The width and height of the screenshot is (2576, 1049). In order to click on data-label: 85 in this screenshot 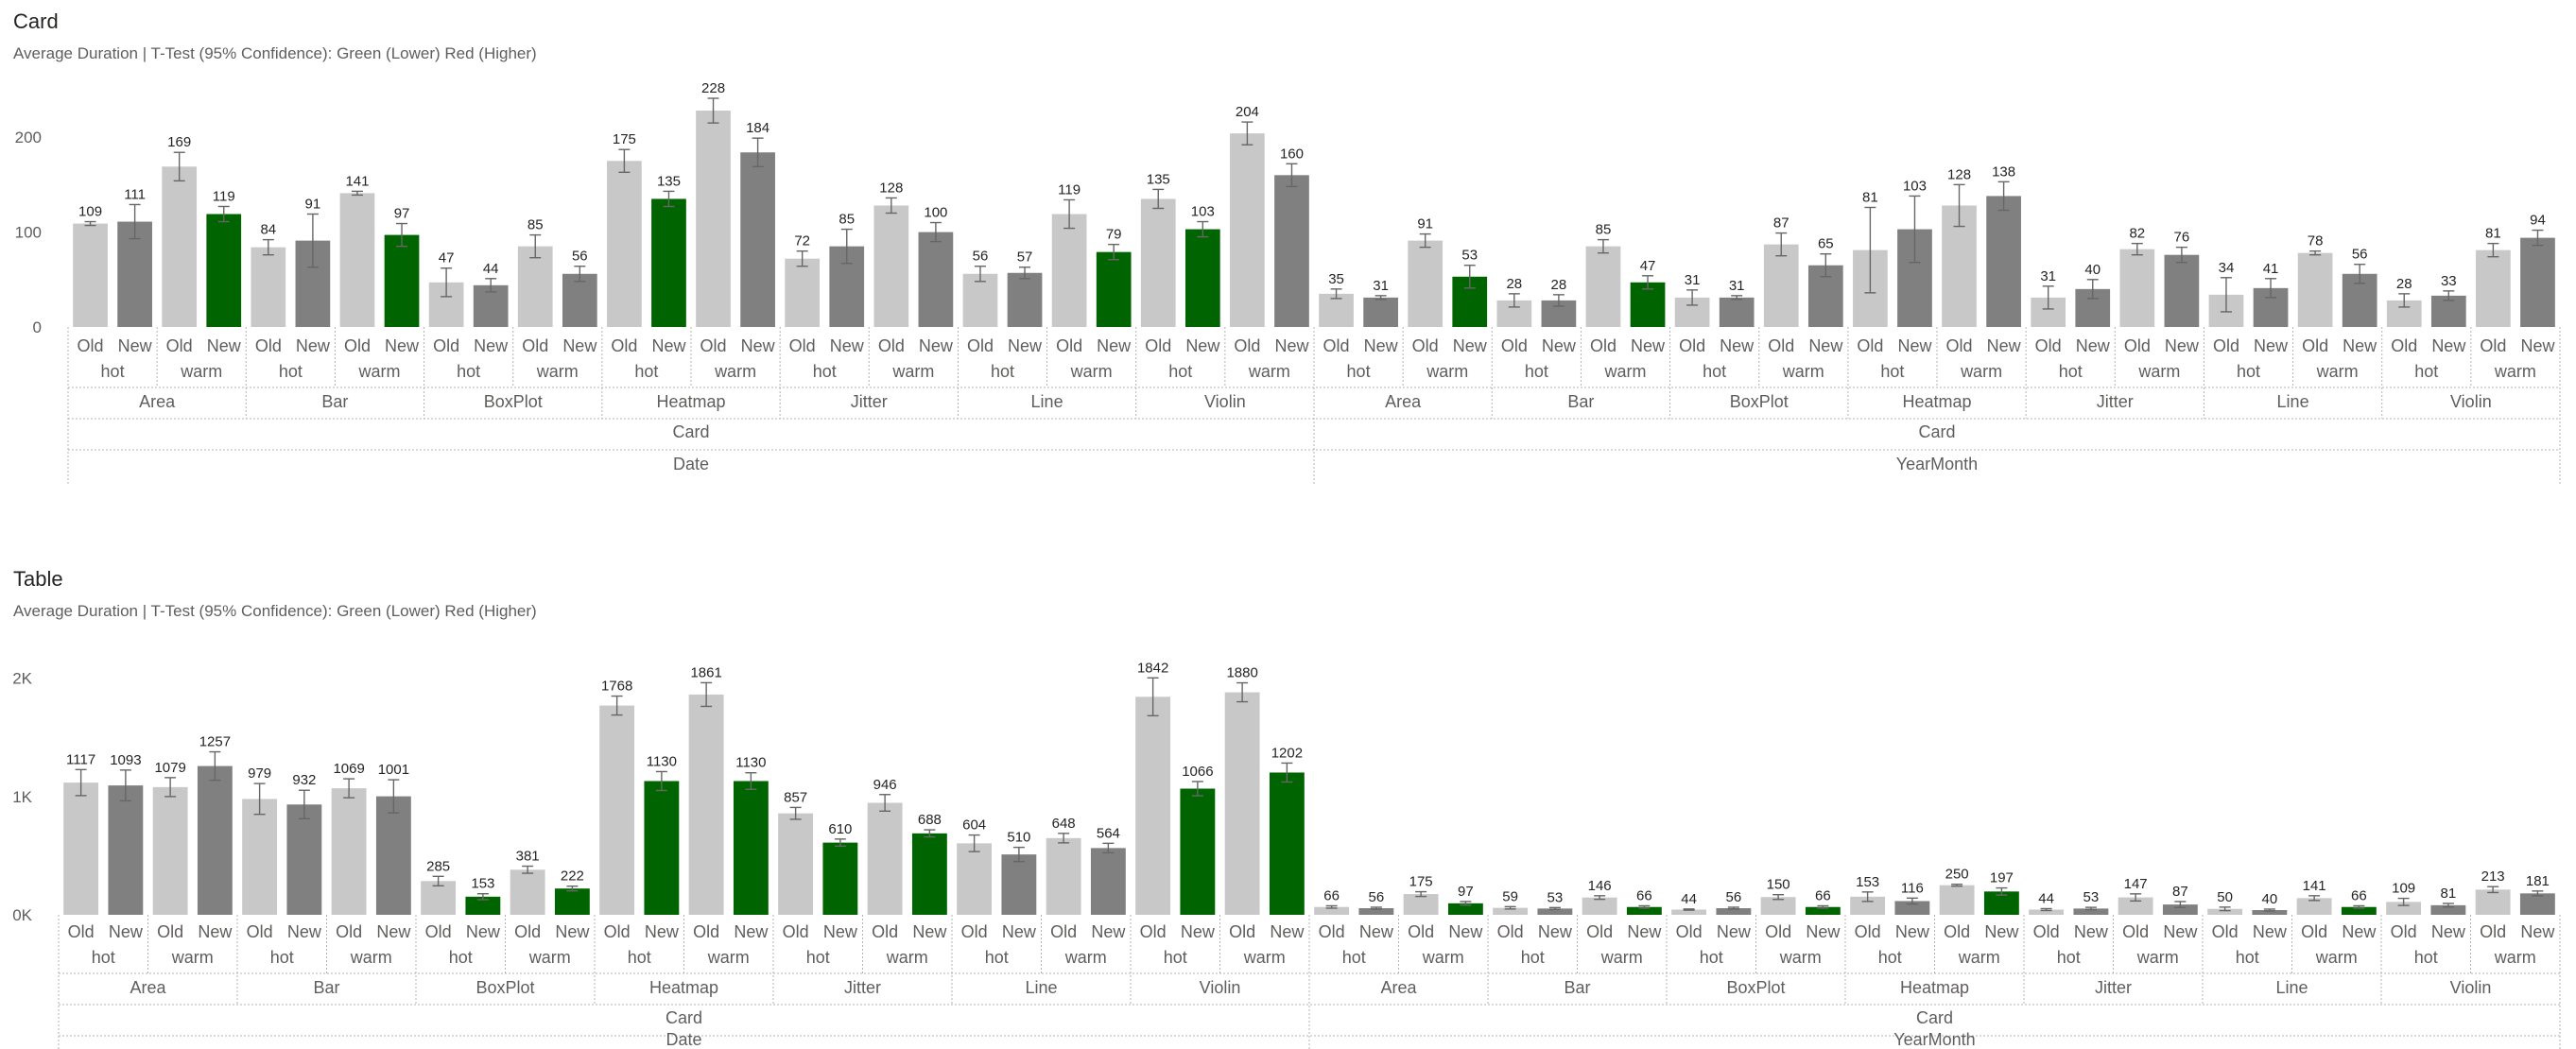, I will do `click(535, 225)`.